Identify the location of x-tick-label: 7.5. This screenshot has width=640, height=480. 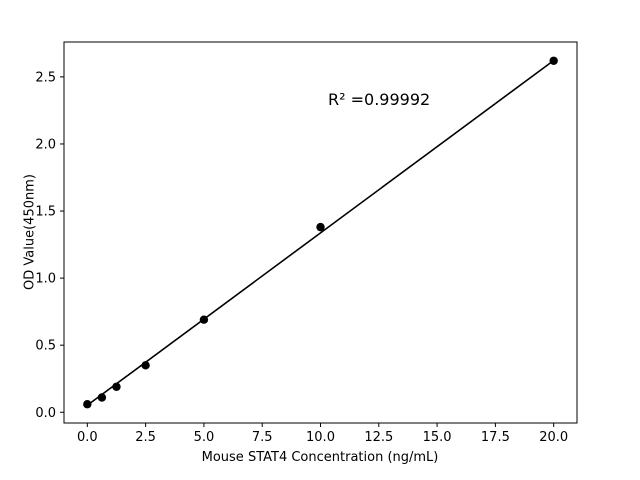
(262, 437).